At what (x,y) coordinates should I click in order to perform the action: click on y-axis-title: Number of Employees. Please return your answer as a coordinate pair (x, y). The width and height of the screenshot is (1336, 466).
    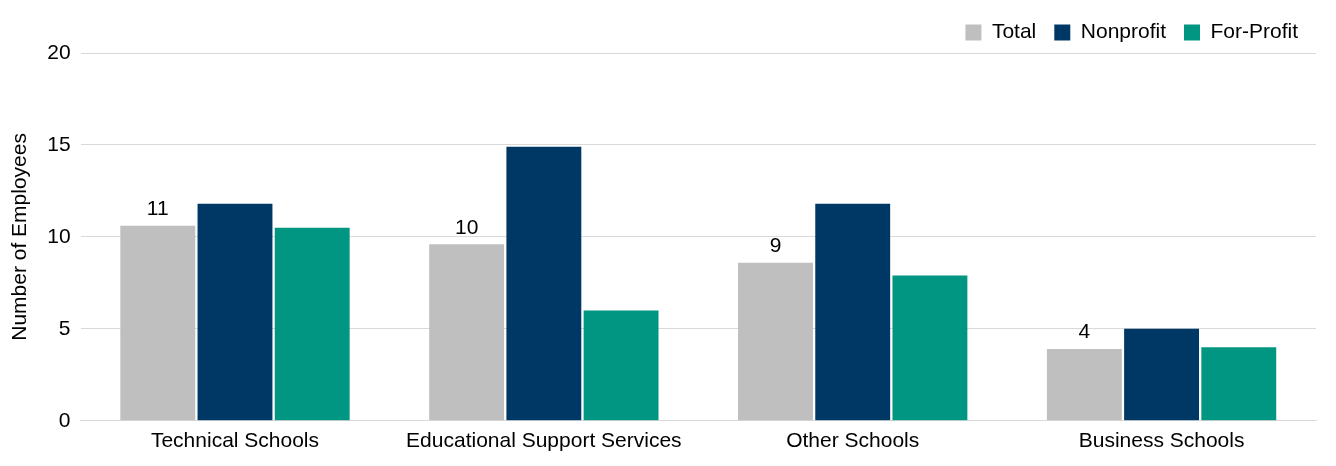
    Looking at the image, I should click on (19, 237).